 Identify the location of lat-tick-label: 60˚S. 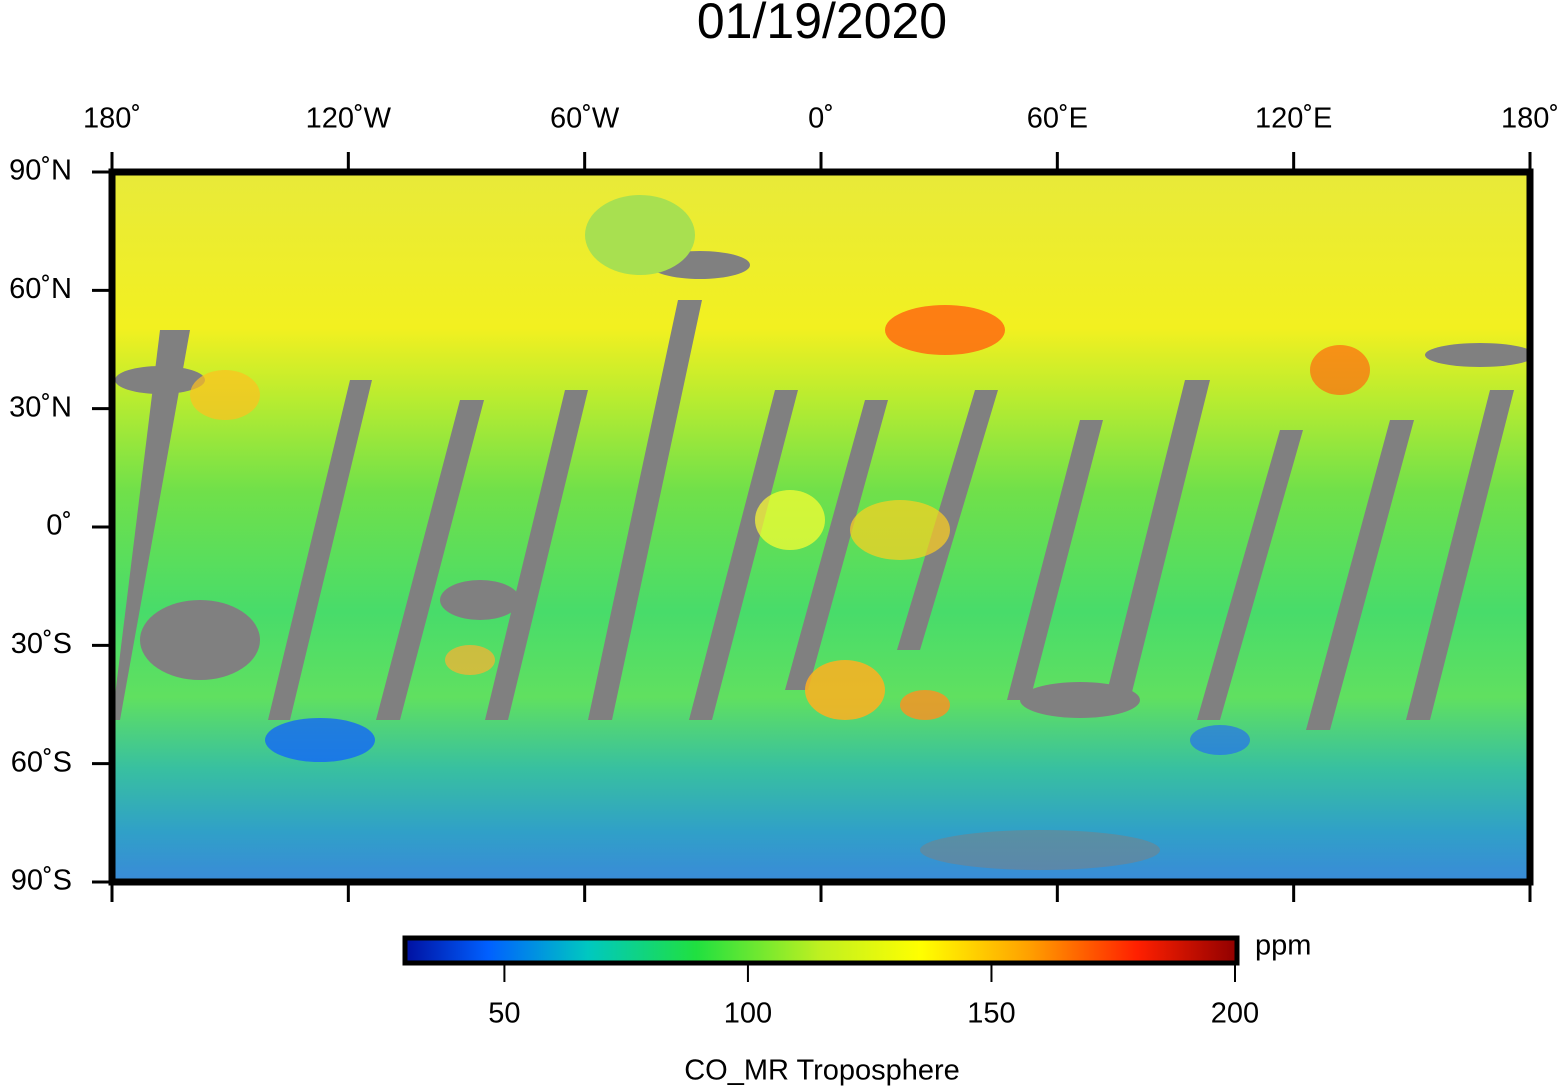
(41, 762).